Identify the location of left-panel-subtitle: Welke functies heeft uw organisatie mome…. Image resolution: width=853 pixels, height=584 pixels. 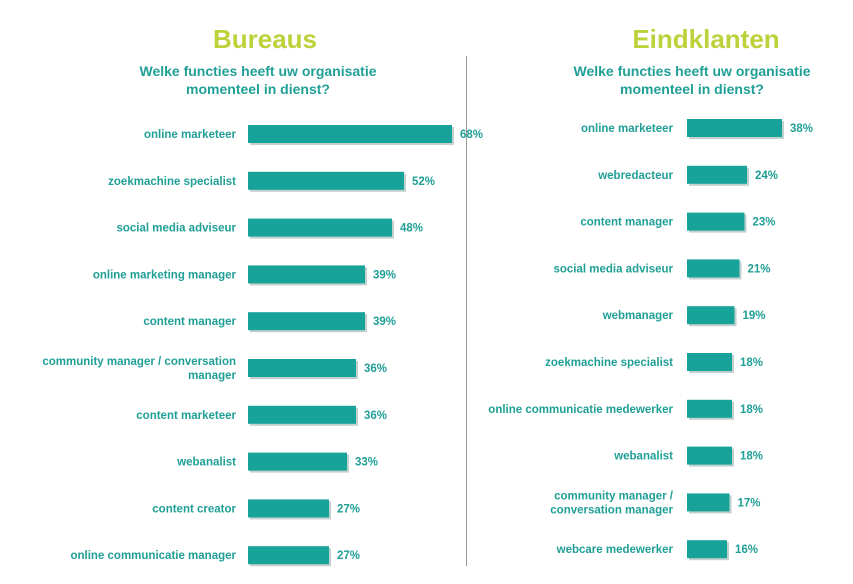
(258, 80).